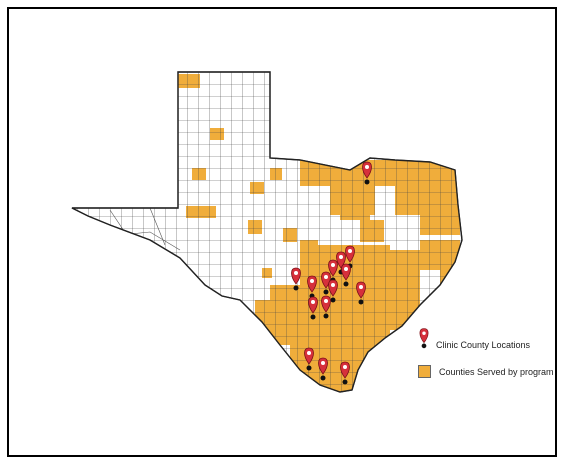 The height and width of the screenshot is (467, 568). Describe the element at coordinates (473, 338) in the screenshot. I see `legend-clinic: Clinic County Locations` at that location.